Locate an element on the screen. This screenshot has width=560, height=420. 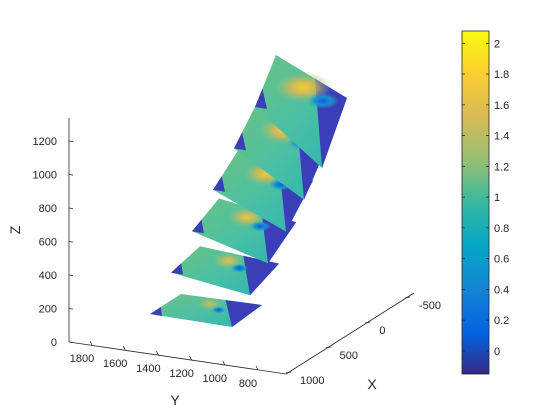
x-tick-label: 1000 is located at coordinates (312, 381).